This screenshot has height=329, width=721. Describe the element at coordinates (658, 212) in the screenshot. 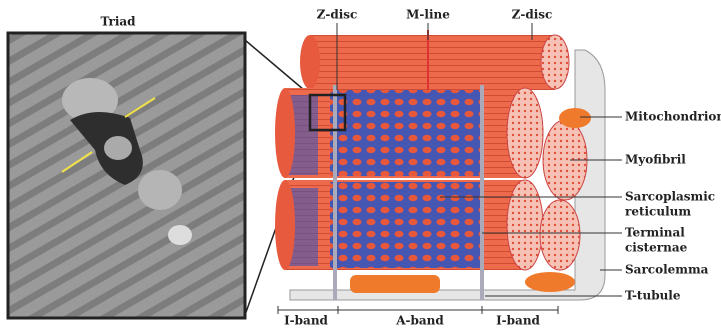

I see `side-label: reticulum` at that location.